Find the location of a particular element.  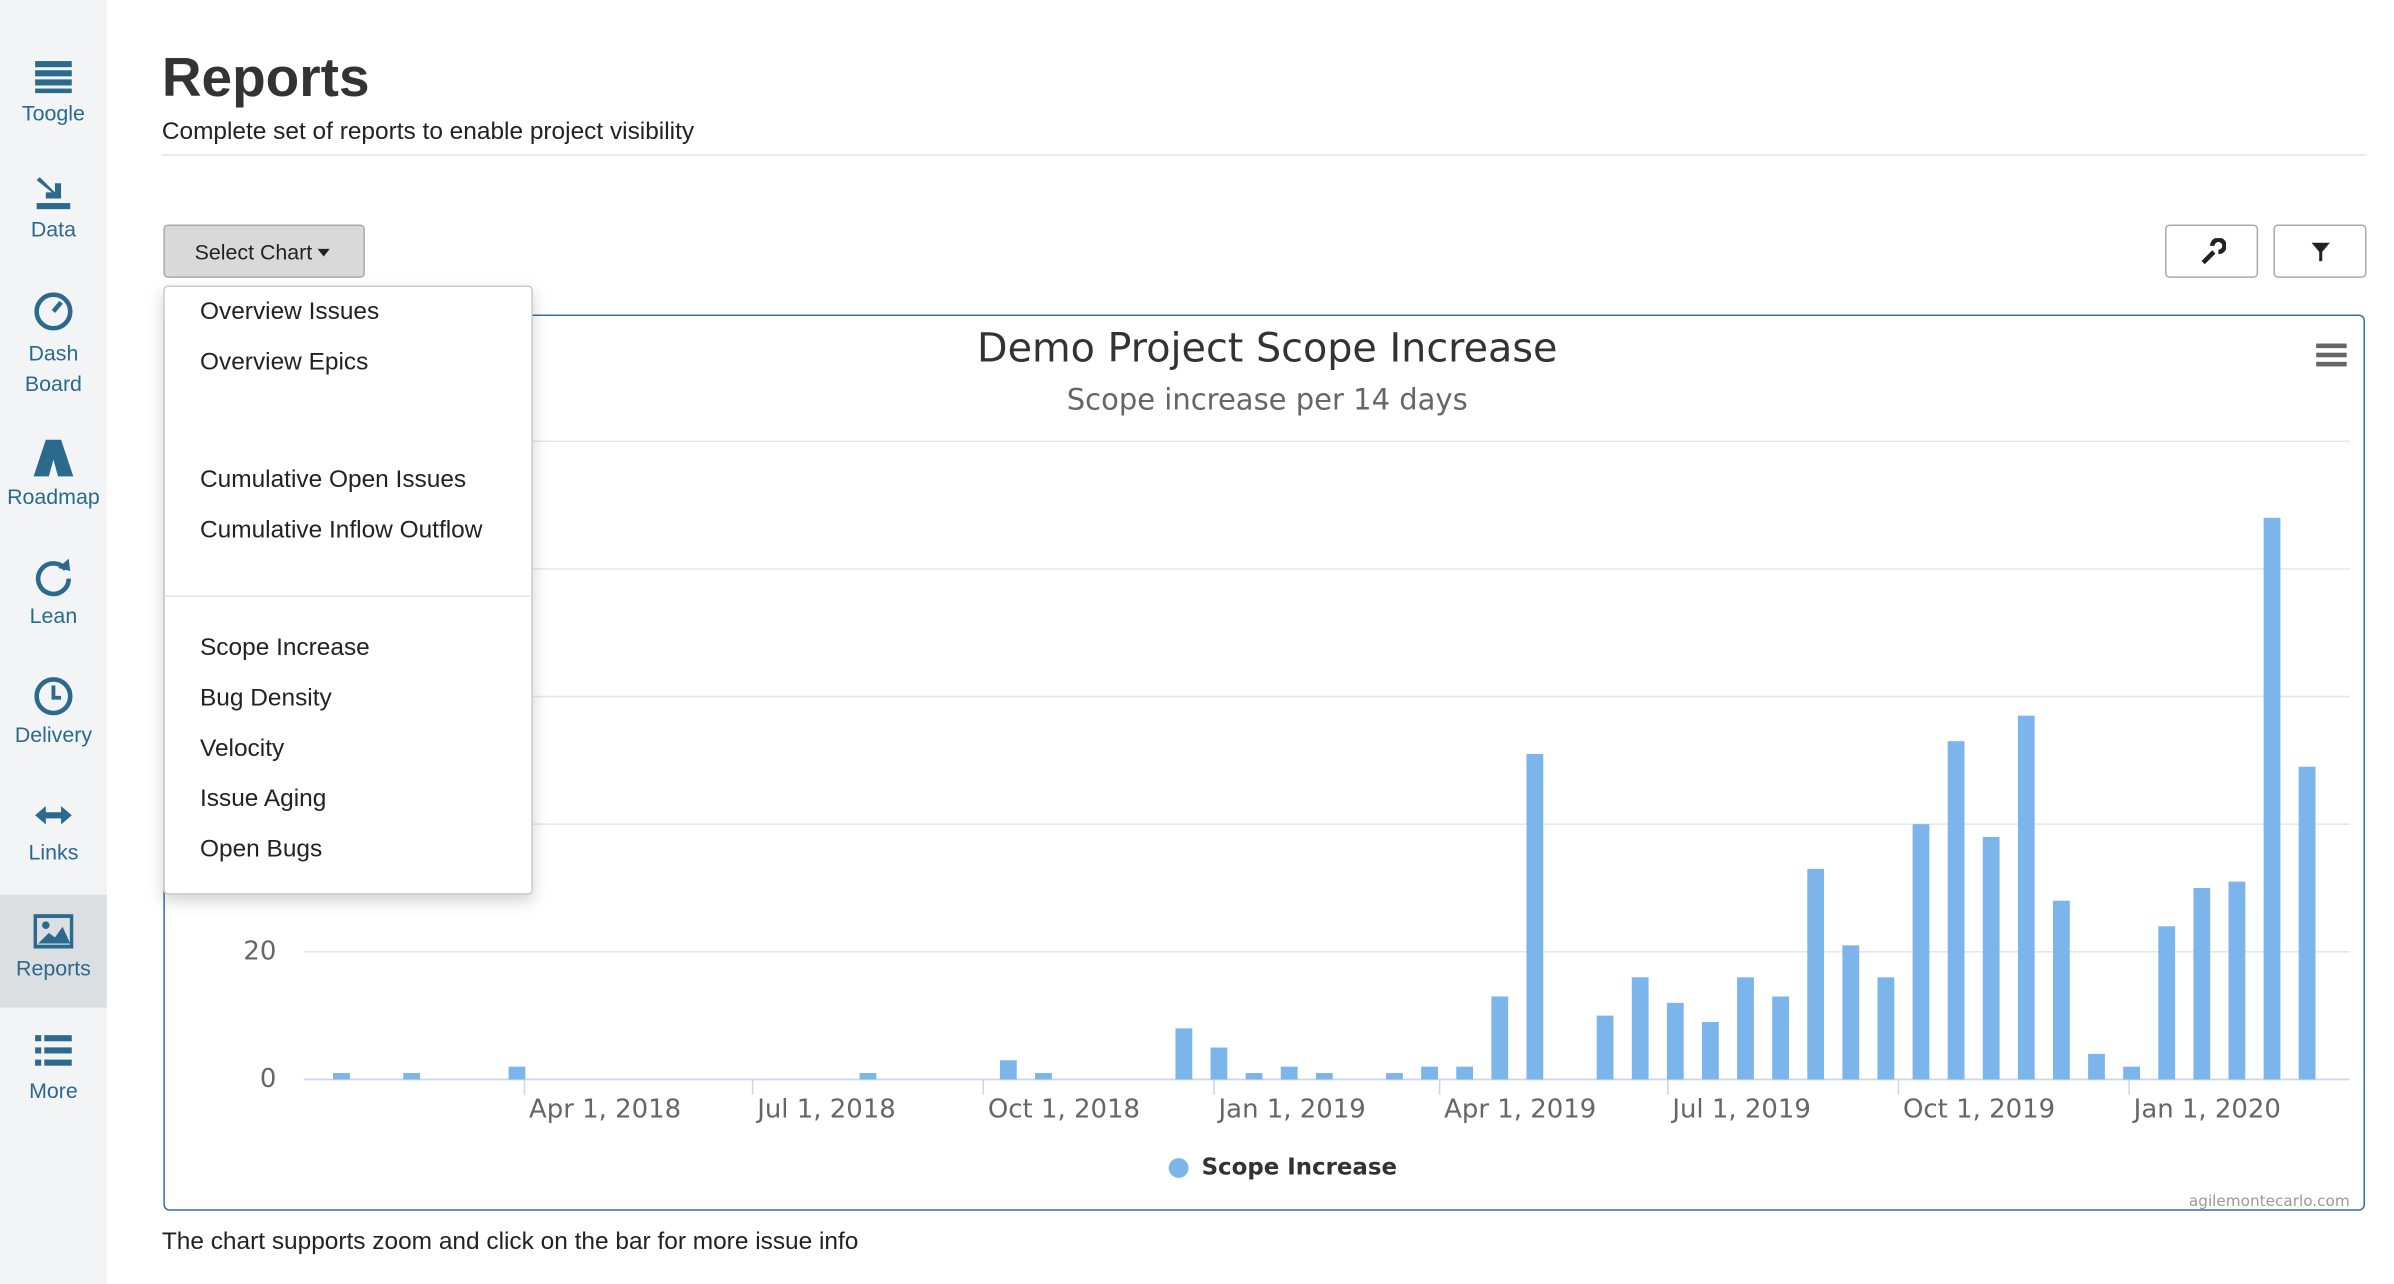

dropdown-divider is located at coordinates (348, 596).